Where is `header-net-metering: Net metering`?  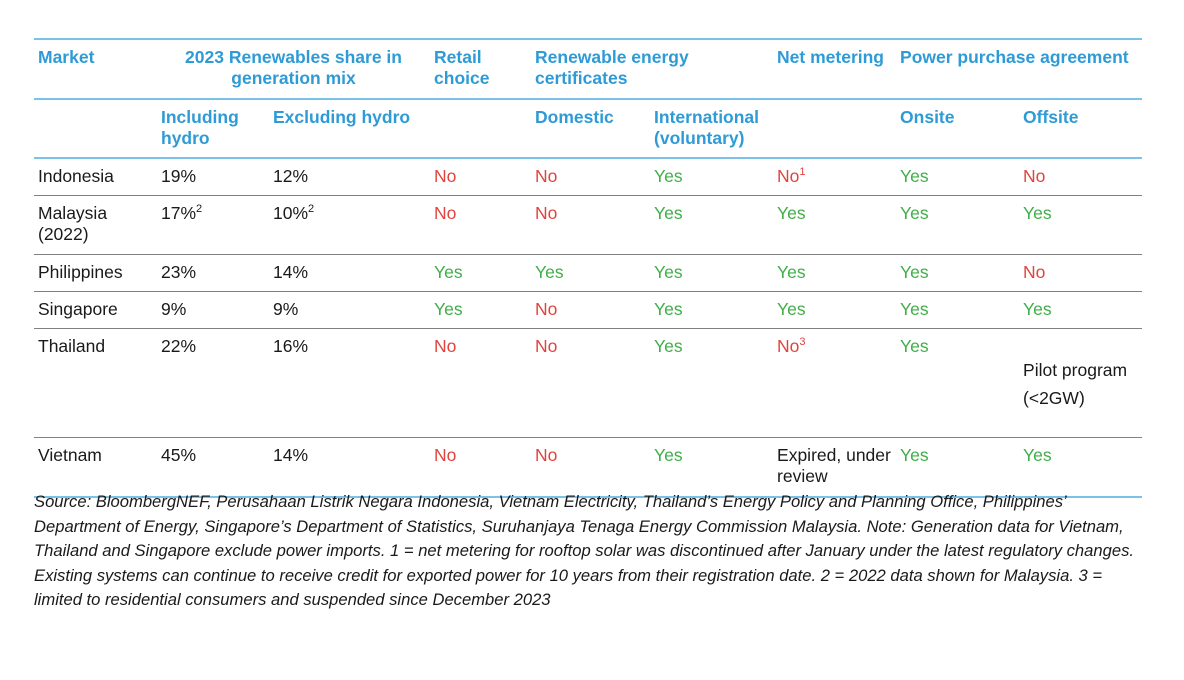
header-net-metering: Net metering is located at coordinates (835, 68).